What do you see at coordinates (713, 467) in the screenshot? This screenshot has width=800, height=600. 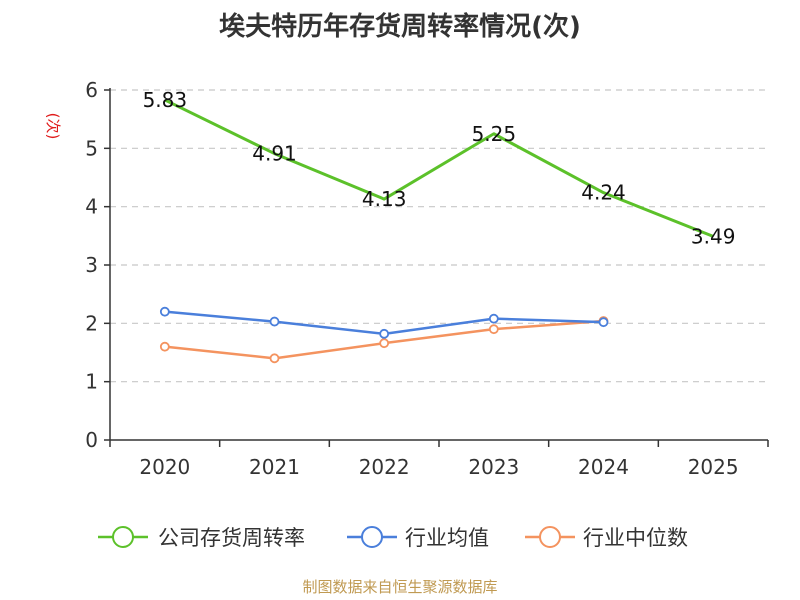 I see `x-tick-label: 2025` at bounding box center [713, 467].